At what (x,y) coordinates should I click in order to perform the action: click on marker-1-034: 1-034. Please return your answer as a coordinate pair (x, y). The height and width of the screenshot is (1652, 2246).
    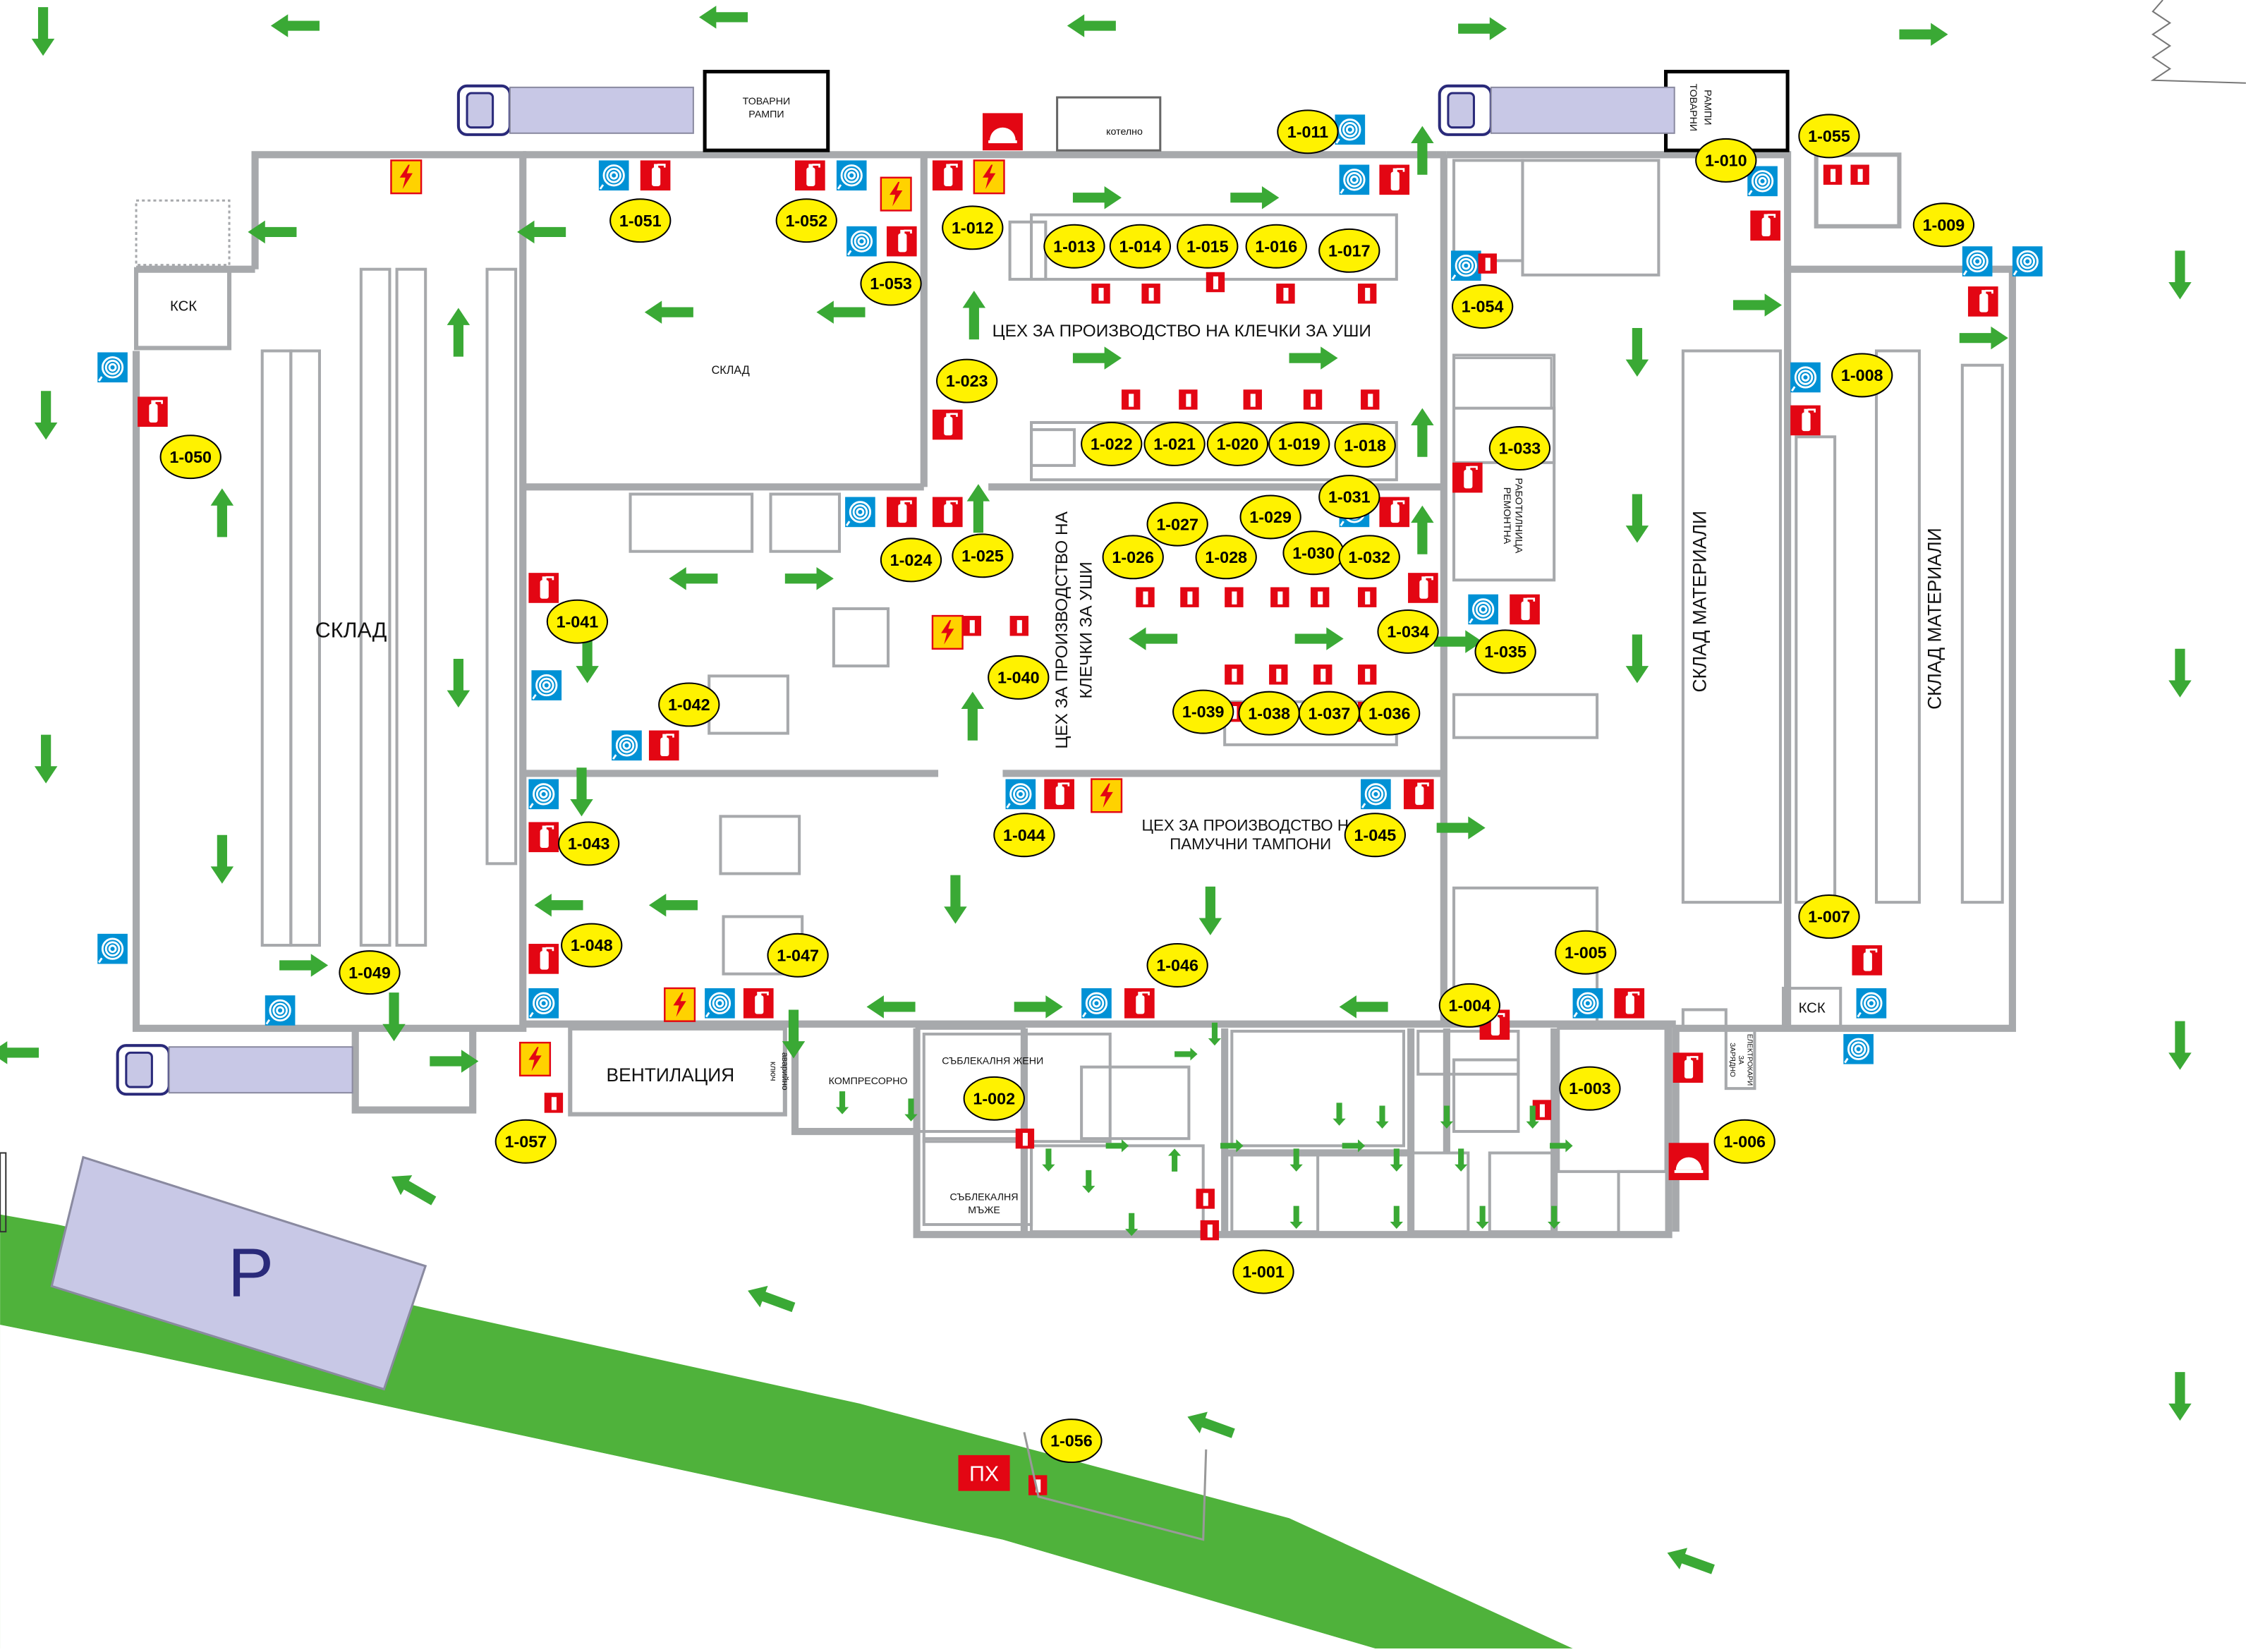
    Looking at the image, I should click on (1408, 631).